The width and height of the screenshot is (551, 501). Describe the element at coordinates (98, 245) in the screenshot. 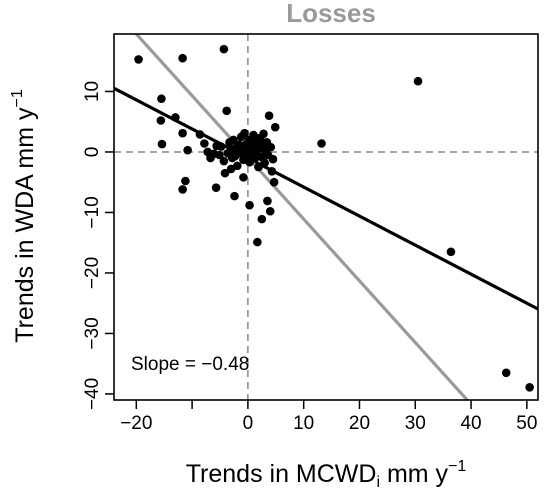

I see `y-axis: −40 −30 −20 −10 0 10` at that location.